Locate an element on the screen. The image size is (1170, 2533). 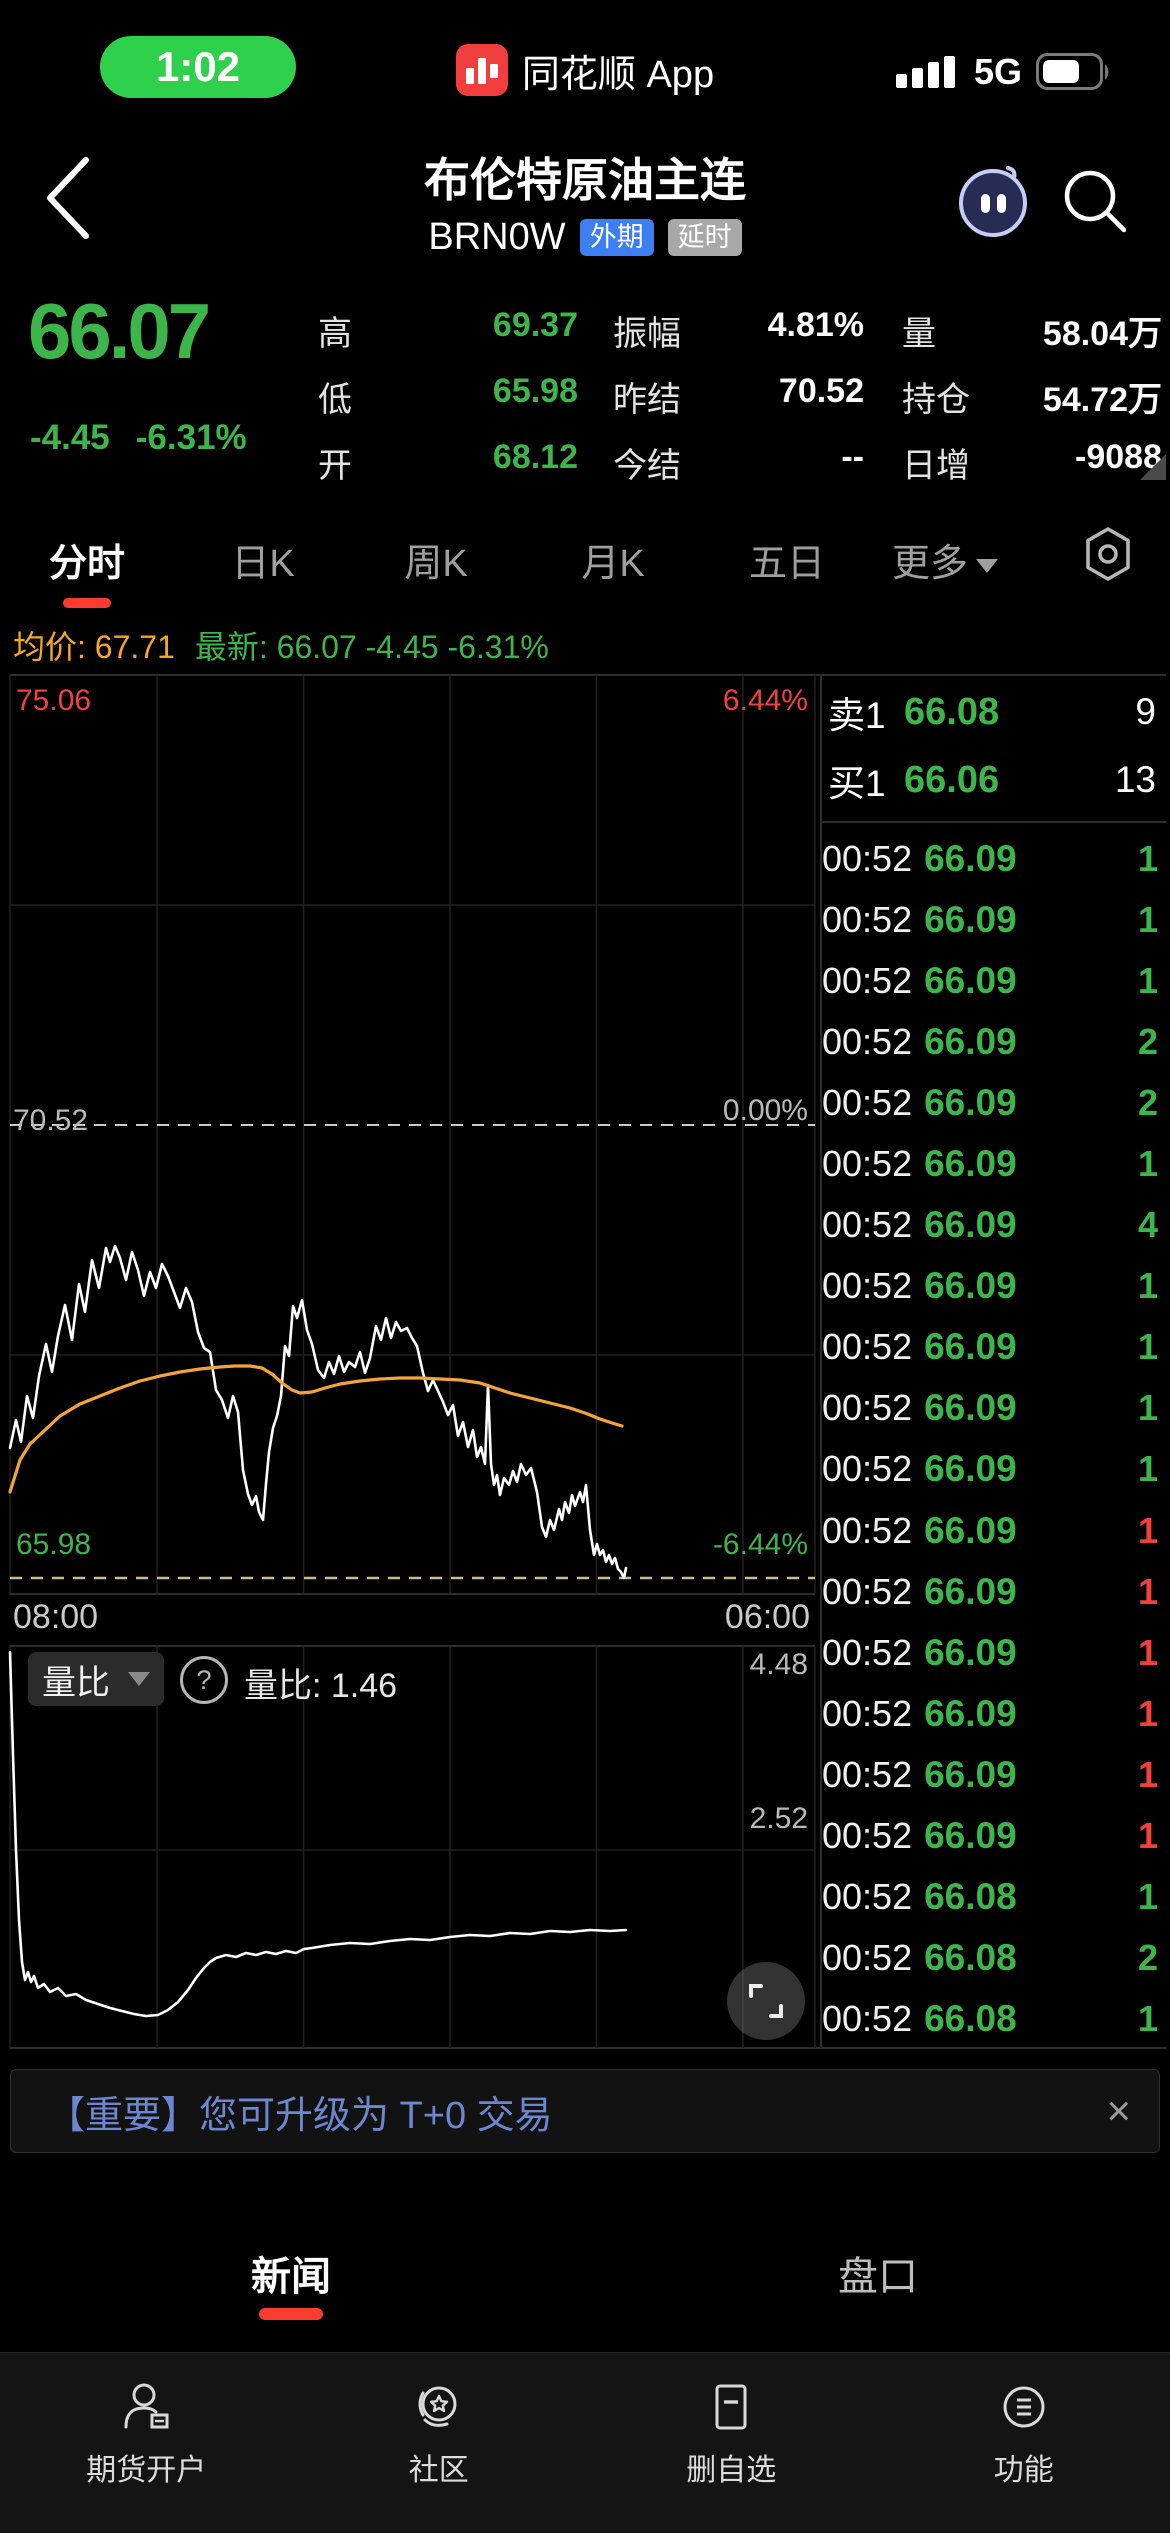
chevron-down-icon is located at coordinates (139, 1679).